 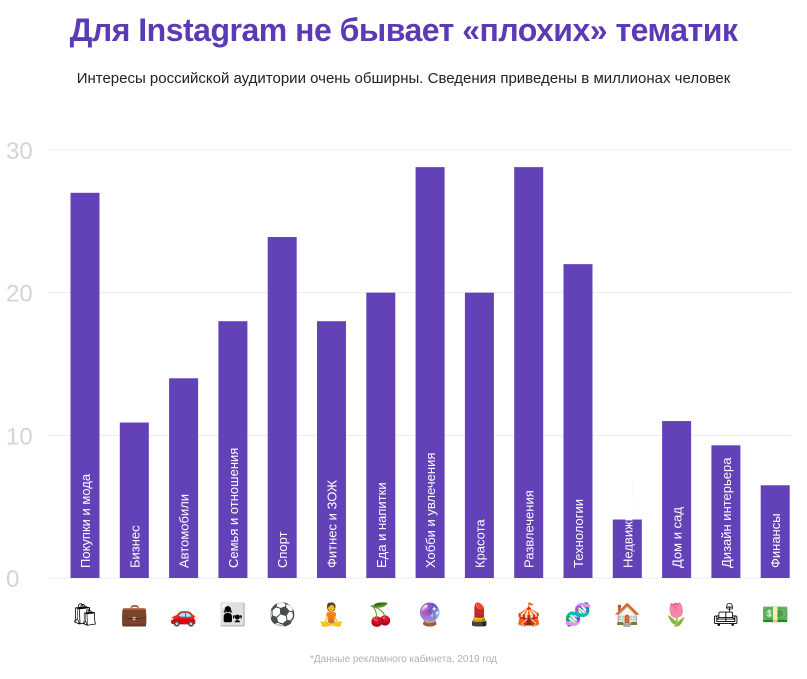 What do you see at coordinates (528, 615) in the screenshot?
I see `circus-tent-icon: 🎪` at bounding box center [528, 615].